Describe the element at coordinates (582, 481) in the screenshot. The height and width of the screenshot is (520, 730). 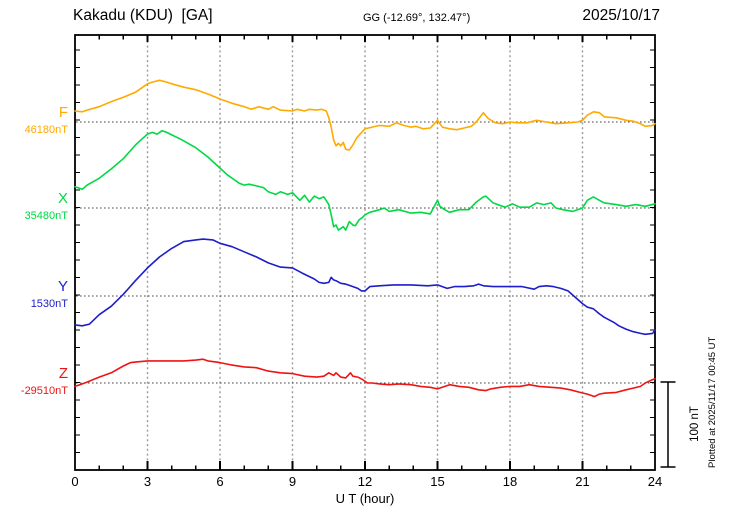
I see `x-tick-label-21: 21` at that location.